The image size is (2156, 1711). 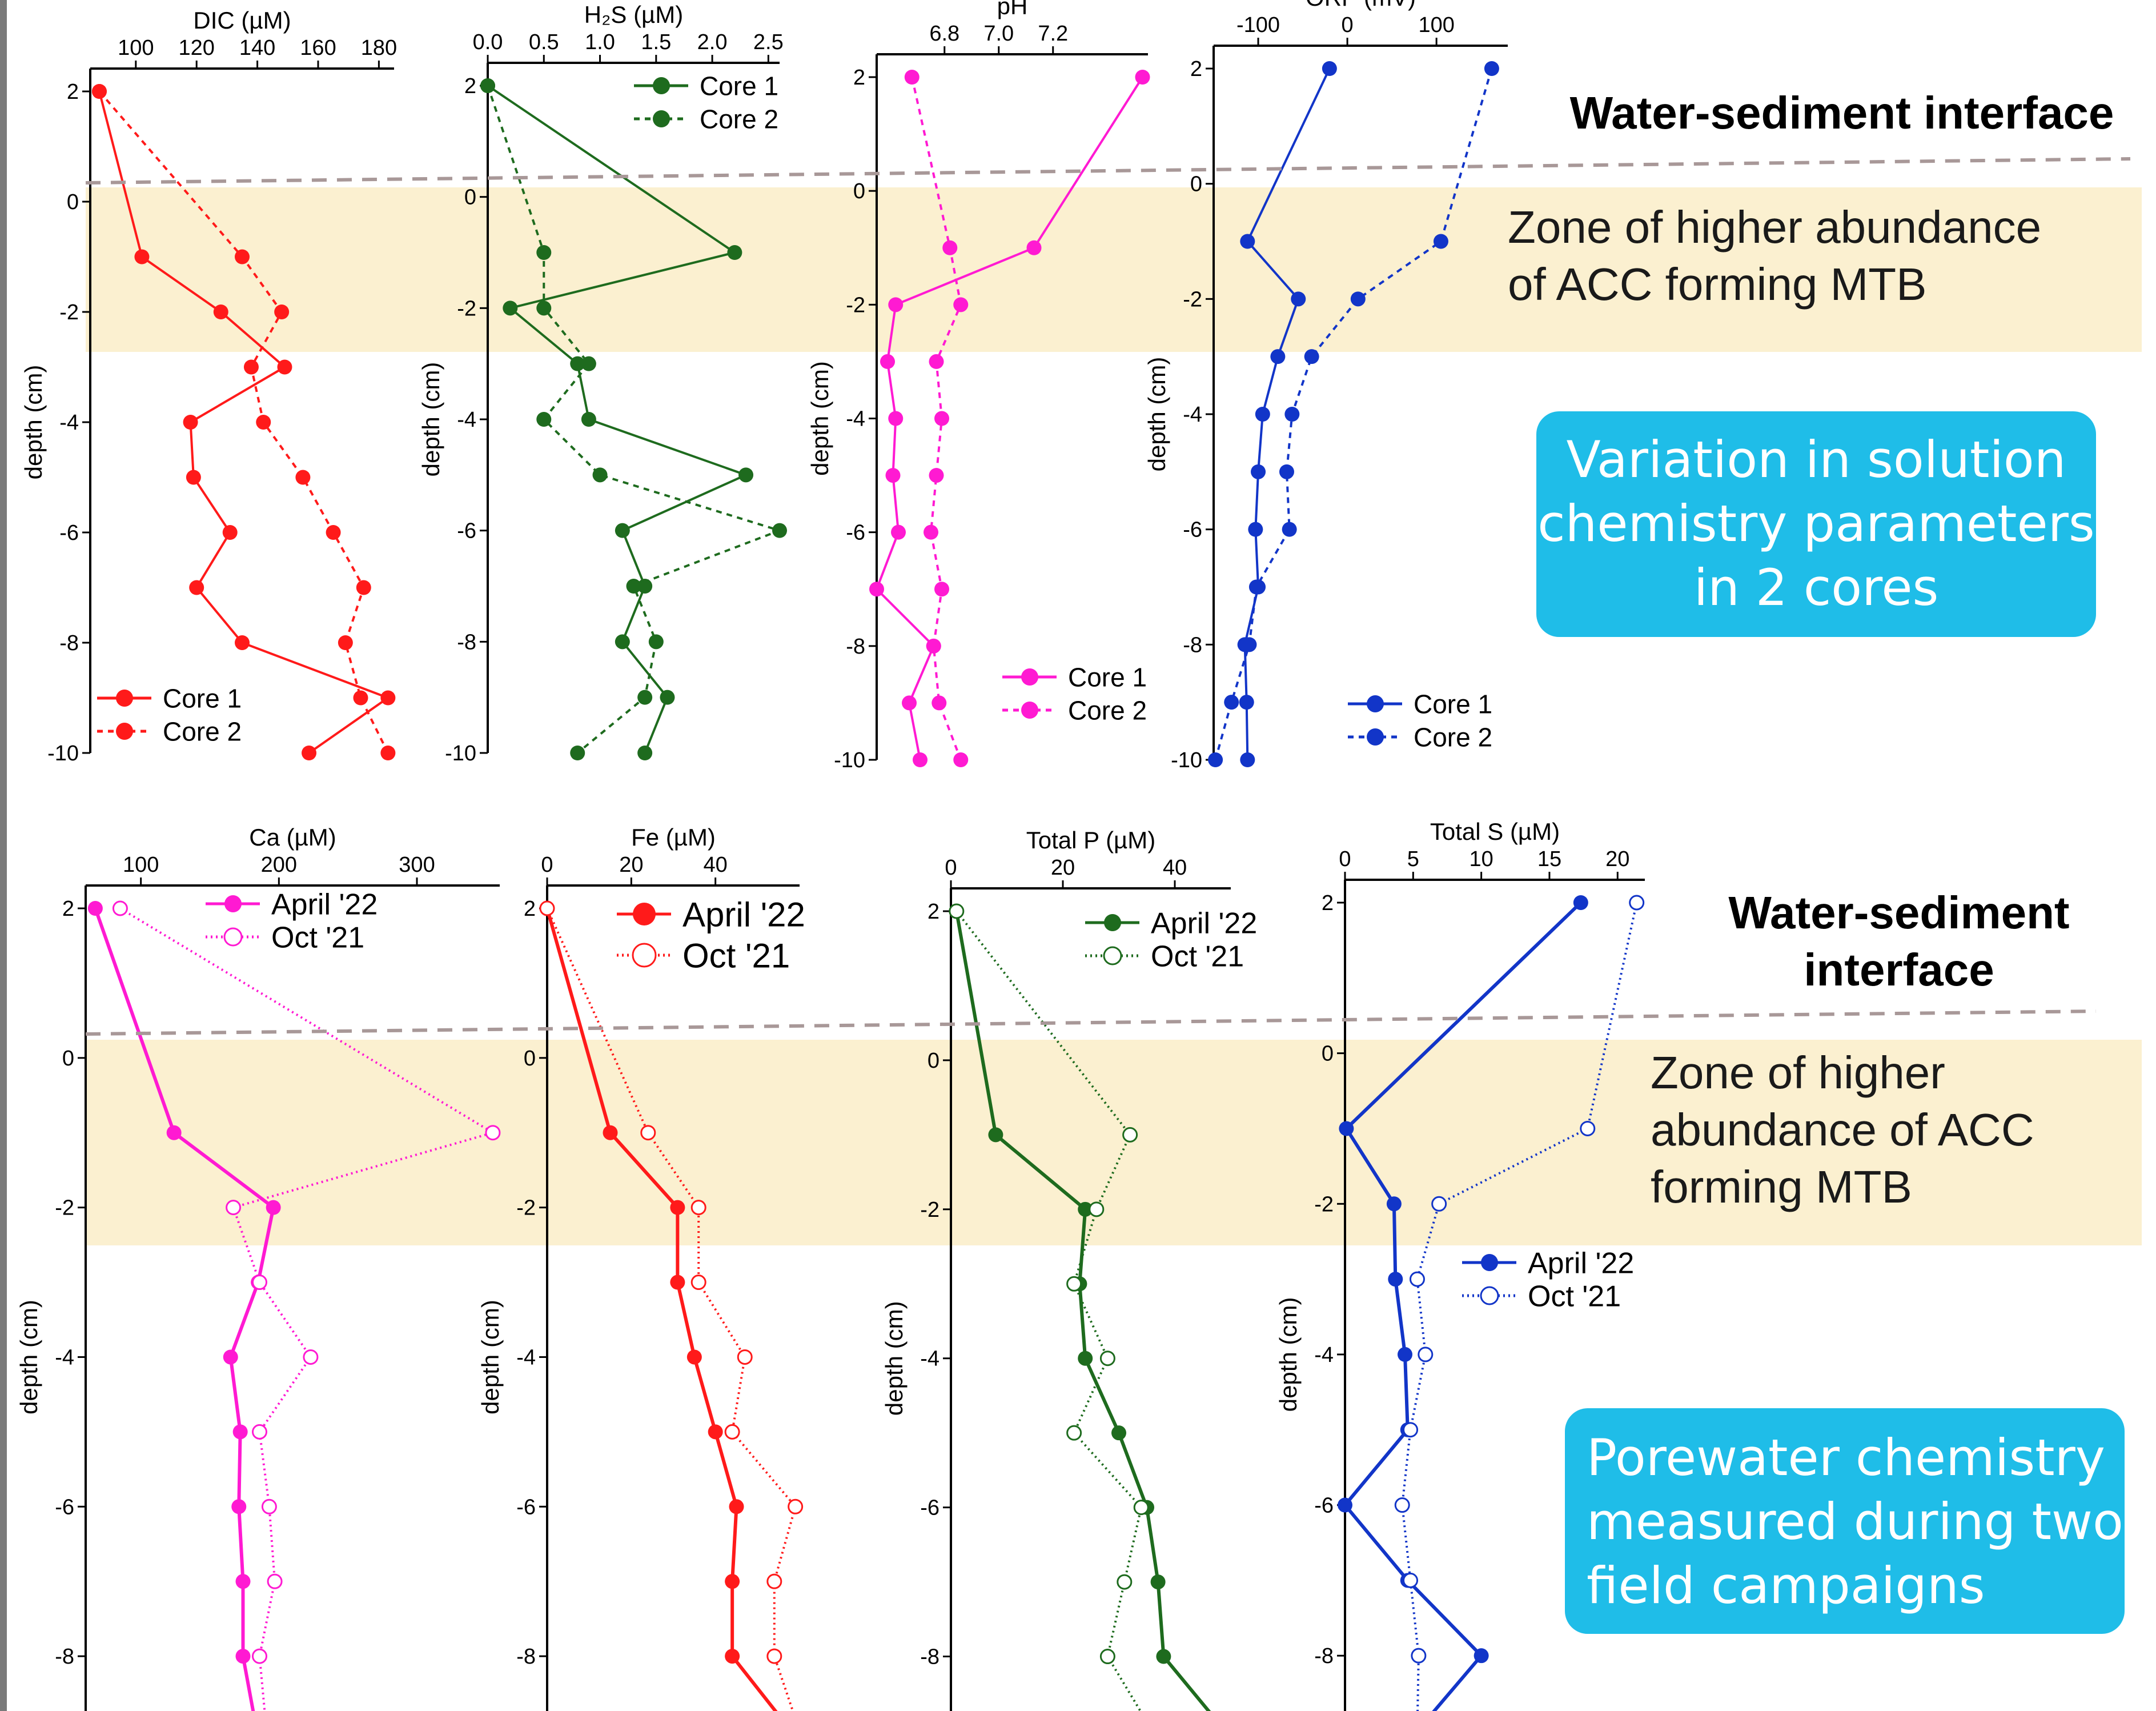 I want to click on x-axis-title: H₂S (µM), so click(x=633, y=14).